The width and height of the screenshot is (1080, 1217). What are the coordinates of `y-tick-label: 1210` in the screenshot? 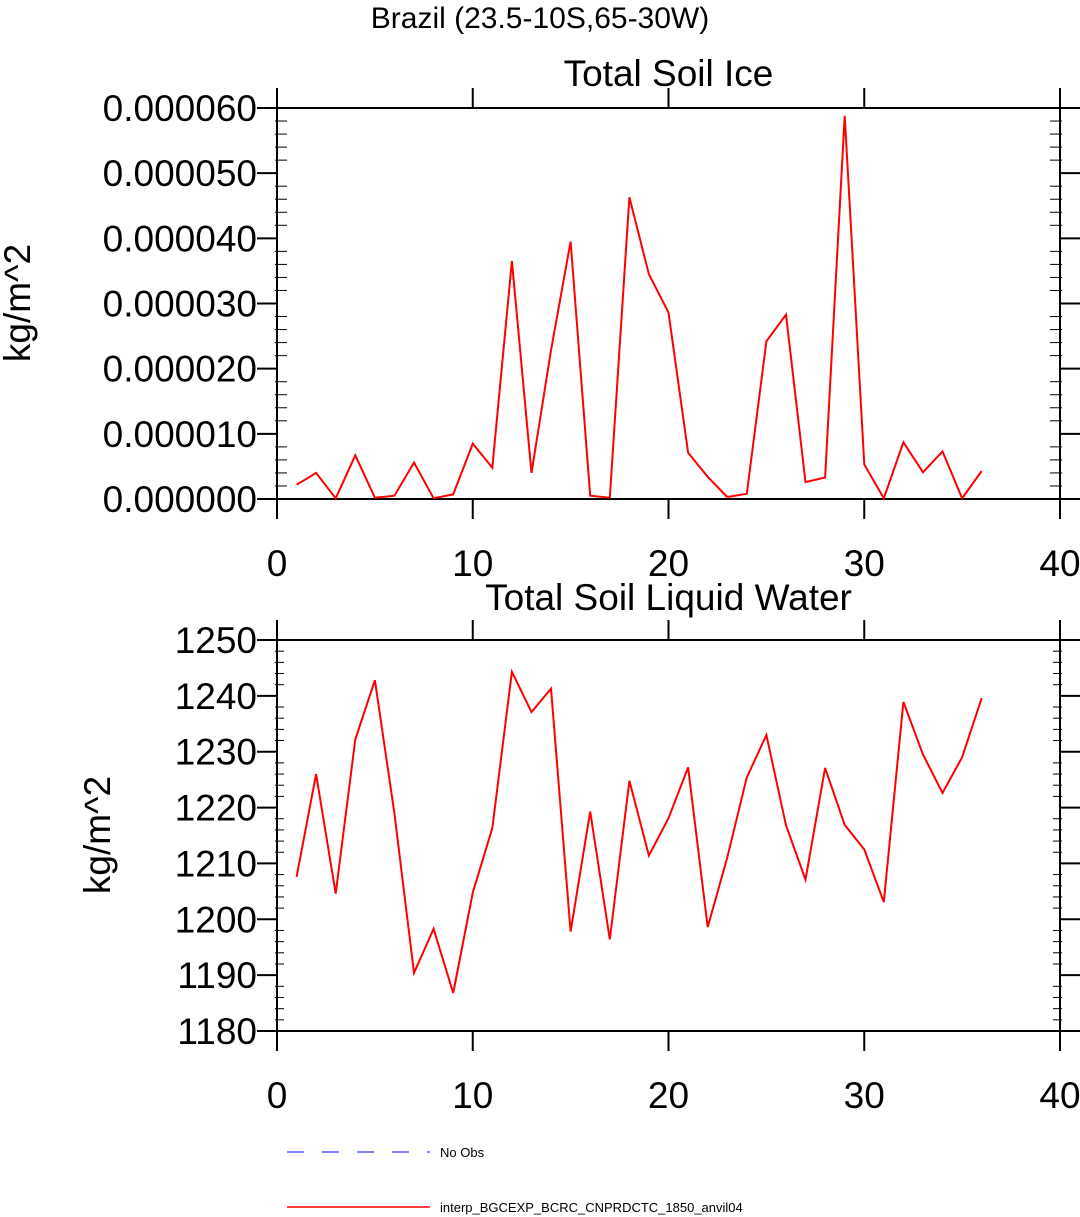 It's located at (216, 863).